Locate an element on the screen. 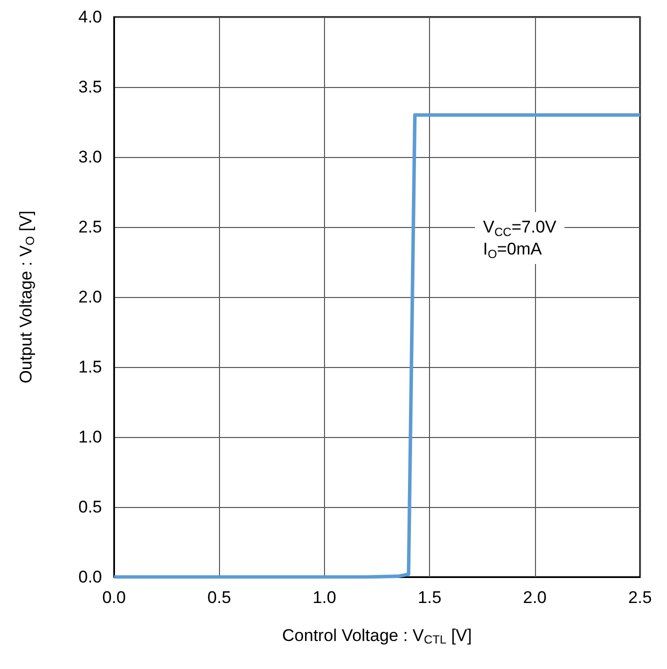 The image size is (667, 669). y-tick-label: 0.0 is located at coordinates (90, 577).